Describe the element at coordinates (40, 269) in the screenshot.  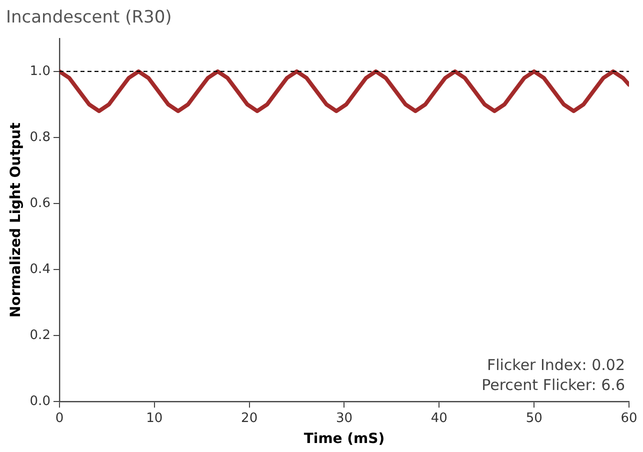
I see `y-tick-label: 0.4` at that location.